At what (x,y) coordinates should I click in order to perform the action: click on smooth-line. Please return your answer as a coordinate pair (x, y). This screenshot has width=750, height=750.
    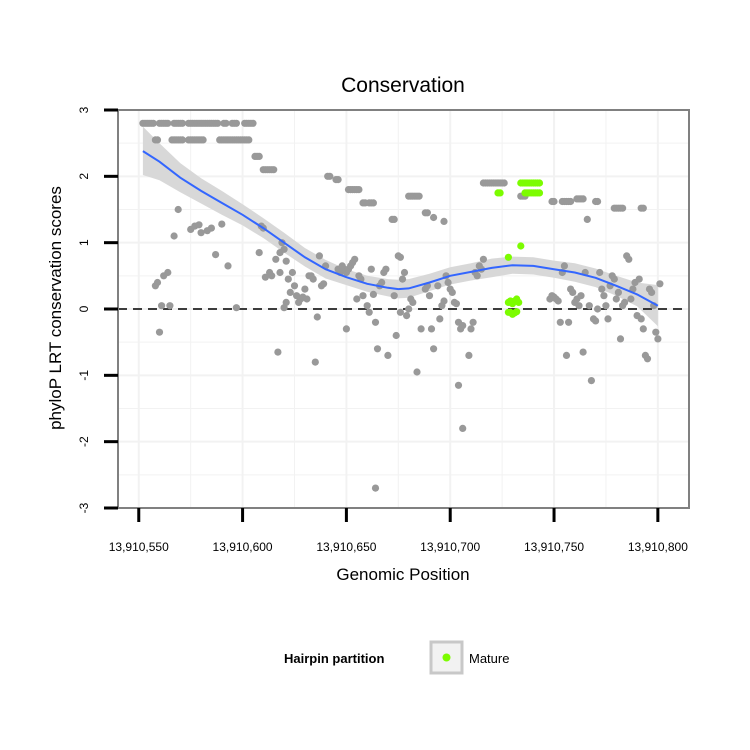
    Looking at the image, I should click on (400, 228).